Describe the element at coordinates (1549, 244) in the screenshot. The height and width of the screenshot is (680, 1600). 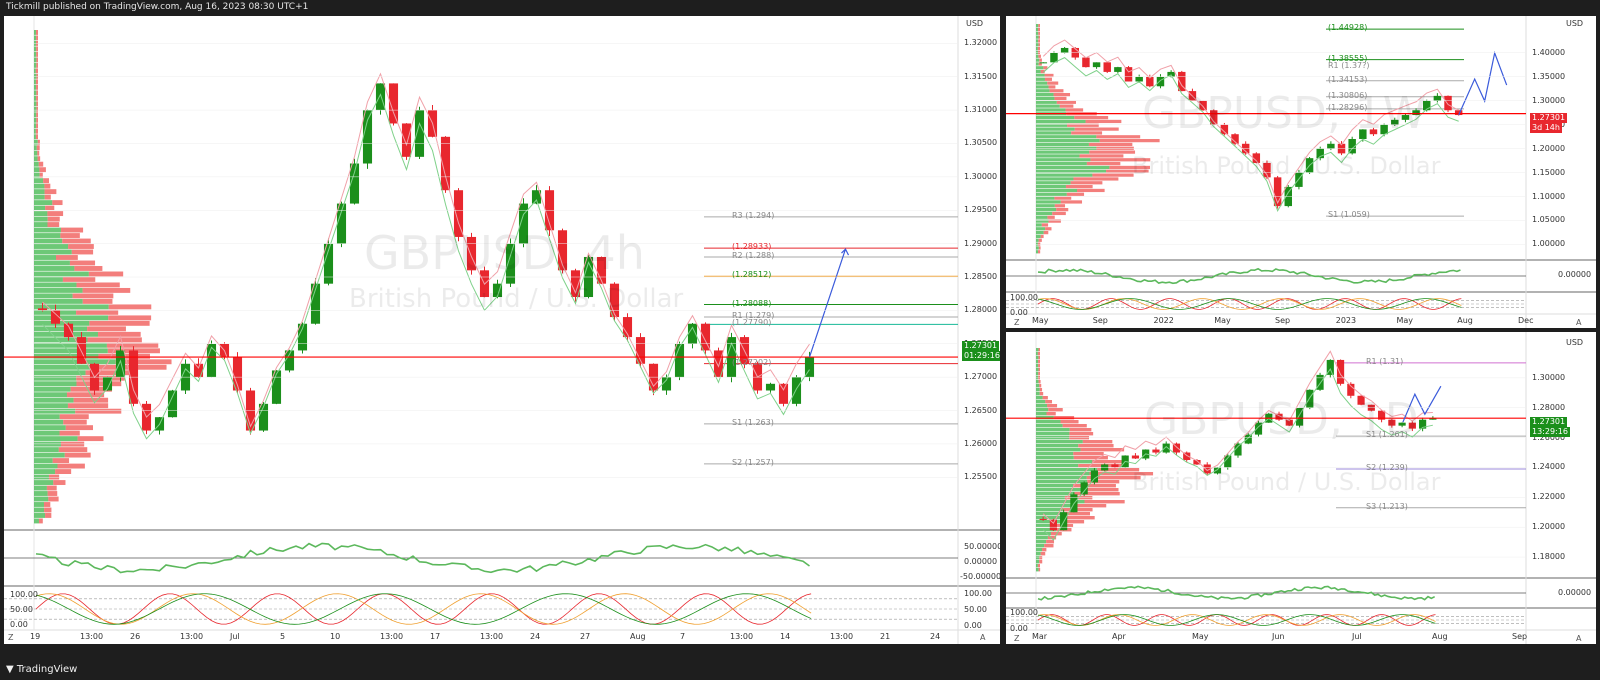
I see `price-axis-tick: 1.00000` at that location.